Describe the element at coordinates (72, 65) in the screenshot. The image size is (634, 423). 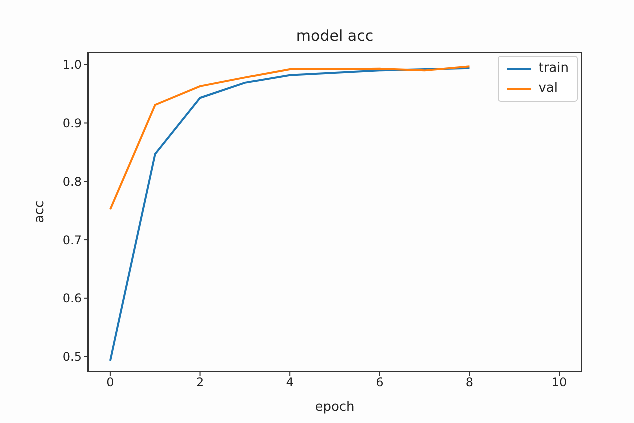
I see `y-tick-label: 1.0` at that location.